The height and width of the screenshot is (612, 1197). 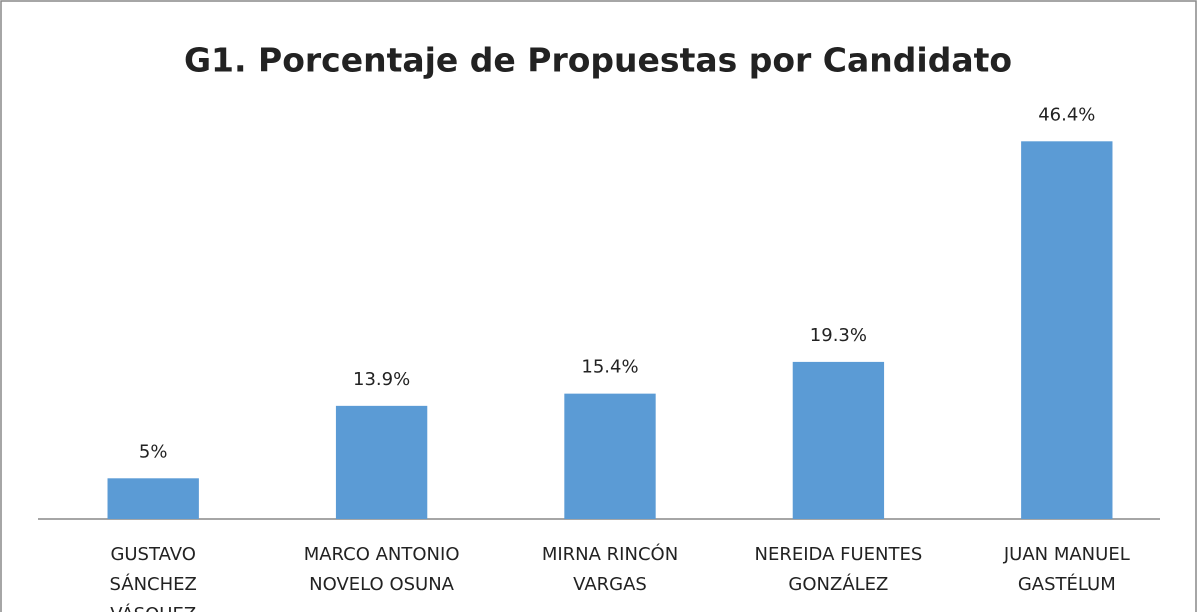 I want to click on x-tick-label: JUAN MANUEL GASTÉLUM, so click(x=1066, y=569).